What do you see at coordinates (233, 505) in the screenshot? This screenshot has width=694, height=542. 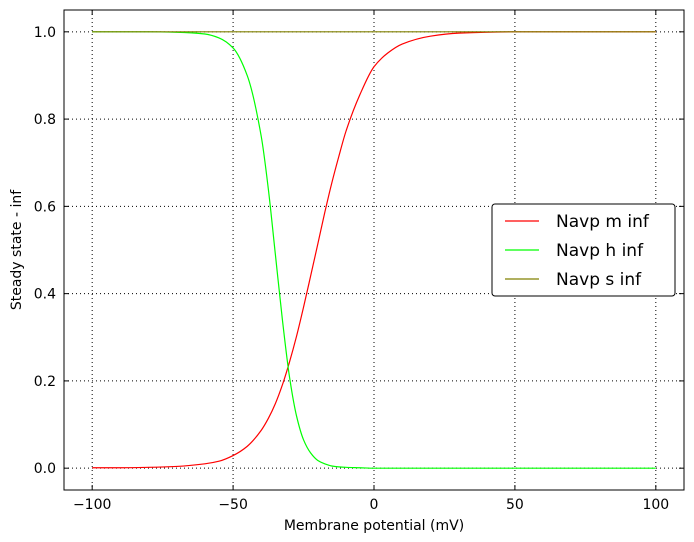 I see `x-tick-label: −50` at bounding box center [233, 505].